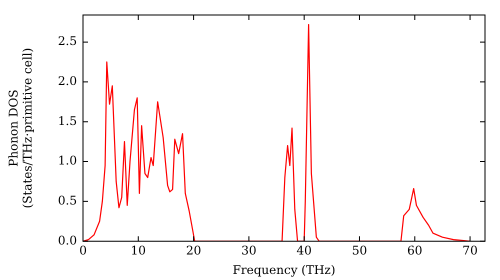 Image resolution: width=500 pixels, height=280 pixels. I want to click on y-tick-label: 2.0, so click(67, 81).